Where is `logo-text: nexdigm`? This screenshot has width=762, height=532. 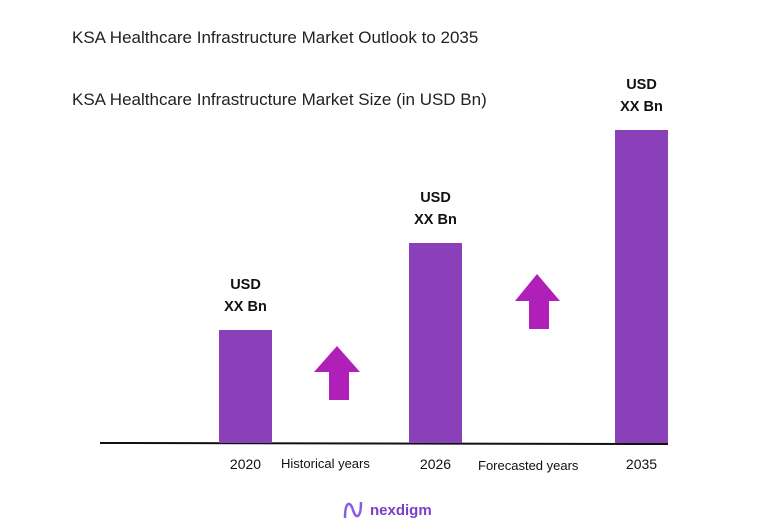
logo-text: nexdigm is located at coordinates (401, 510).